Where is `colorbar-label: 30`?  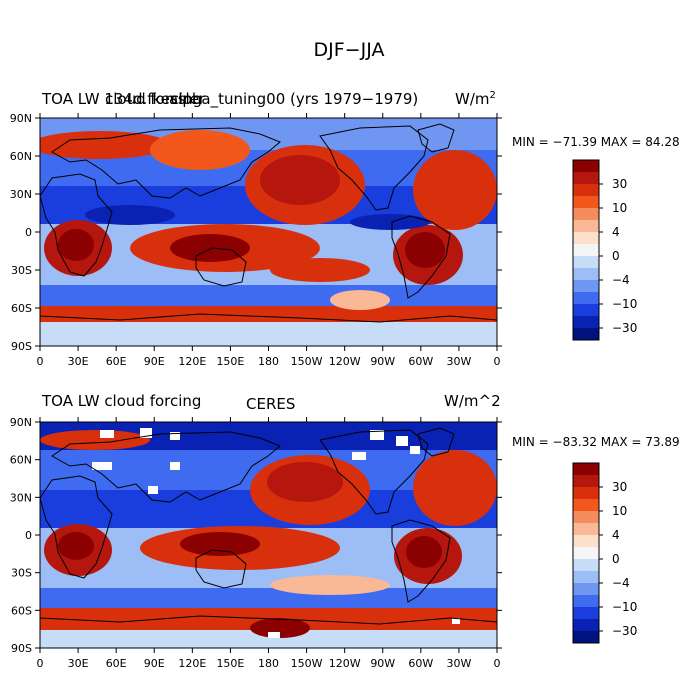
colorbar-label: 30 is located at coordinates (619, 184).